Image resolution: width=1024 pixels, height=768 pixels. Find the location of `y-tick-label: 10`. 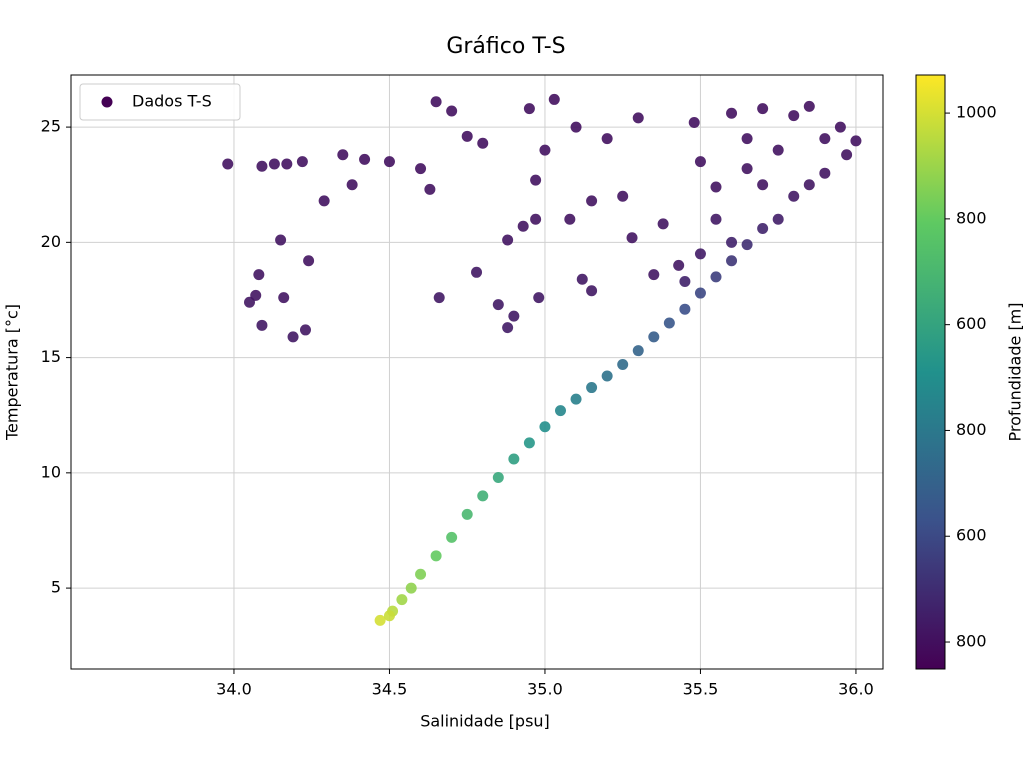

y-tick-label: 10 is located at coordinates (51, 471).